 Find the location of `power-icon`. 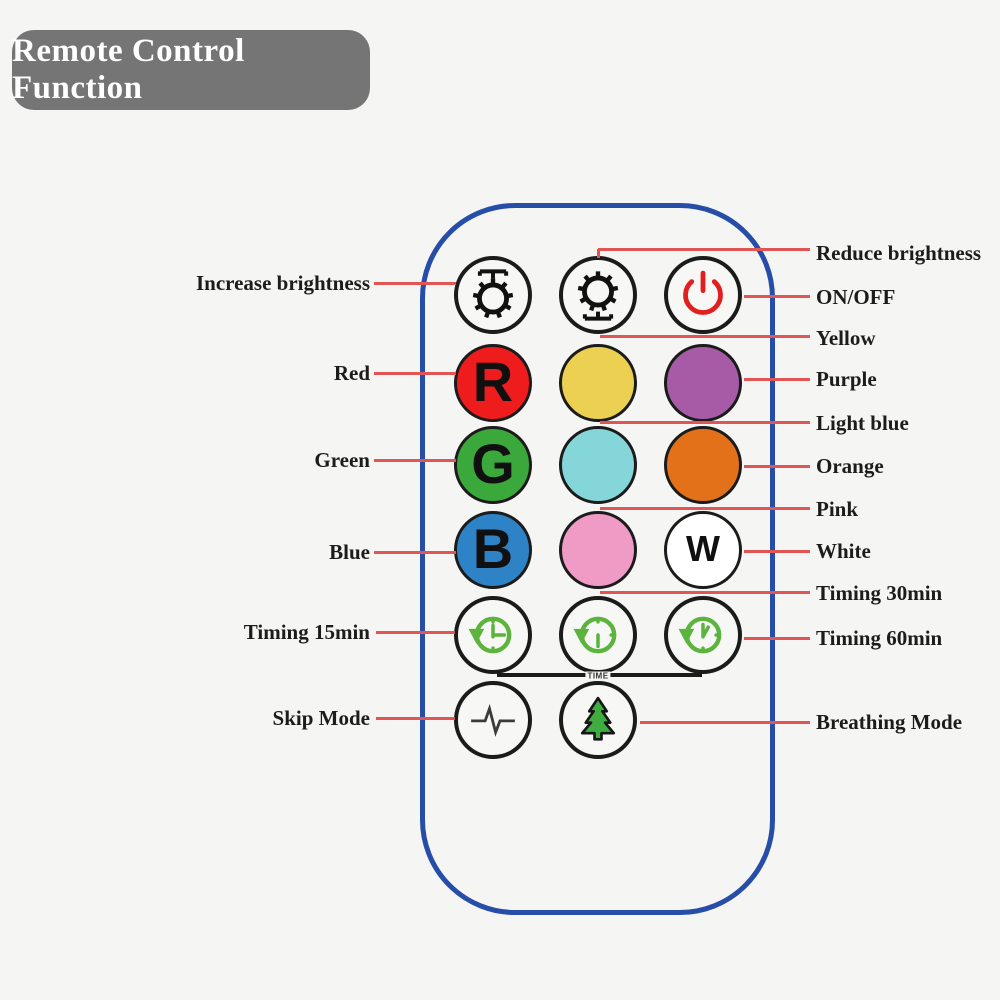

power-icon is located at coordinates (703, 292).